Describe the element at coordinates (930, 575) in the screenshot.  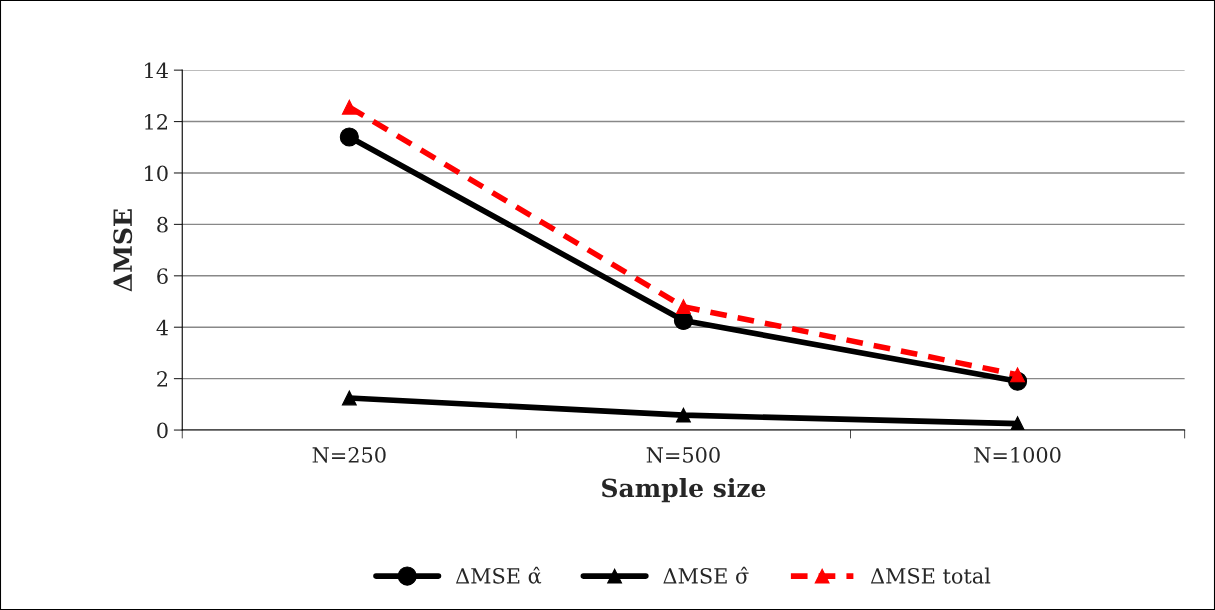
I see `legend-label: ΔMSE total` at that location.